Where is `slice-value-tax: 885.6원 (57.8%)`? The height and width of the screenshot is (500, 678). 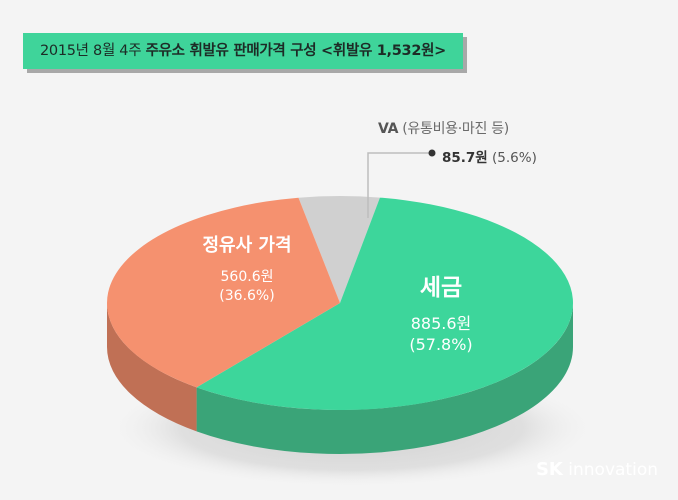
slice-value-tax: 885.6원 (57.8%) is located at coordinates (441, 334).